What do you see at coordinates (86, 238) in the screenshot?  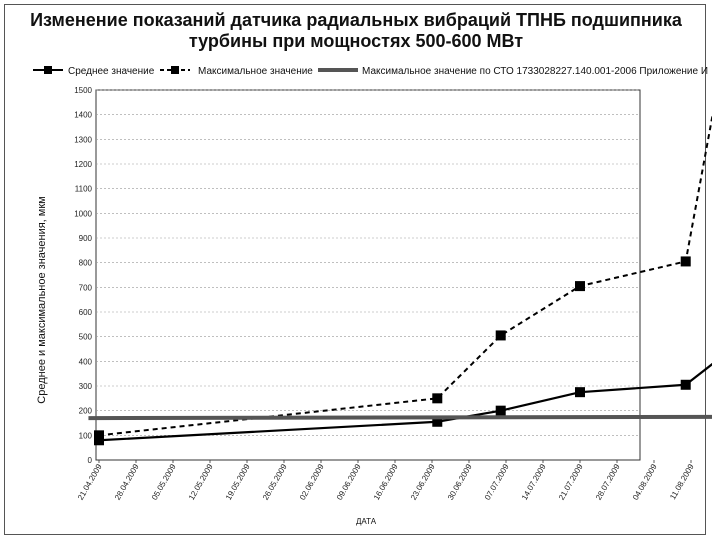 I see `y-tick-label: 900` at bounding box center [86, 238].